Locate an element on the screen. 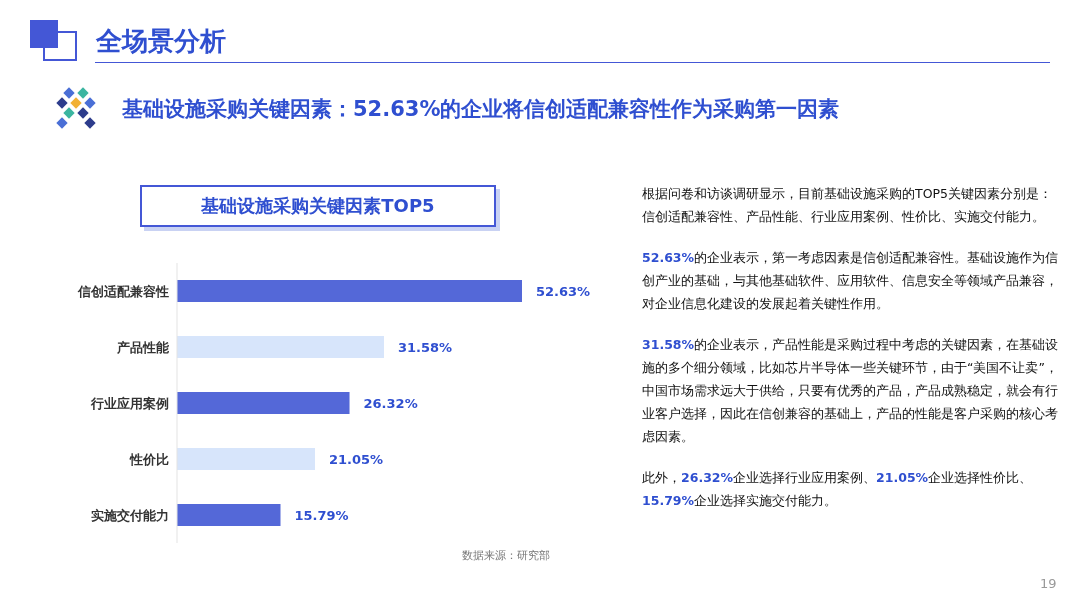 This screenshot has height=603, width=1080. data-label: 26.32% is located at coordinates (390, 403).